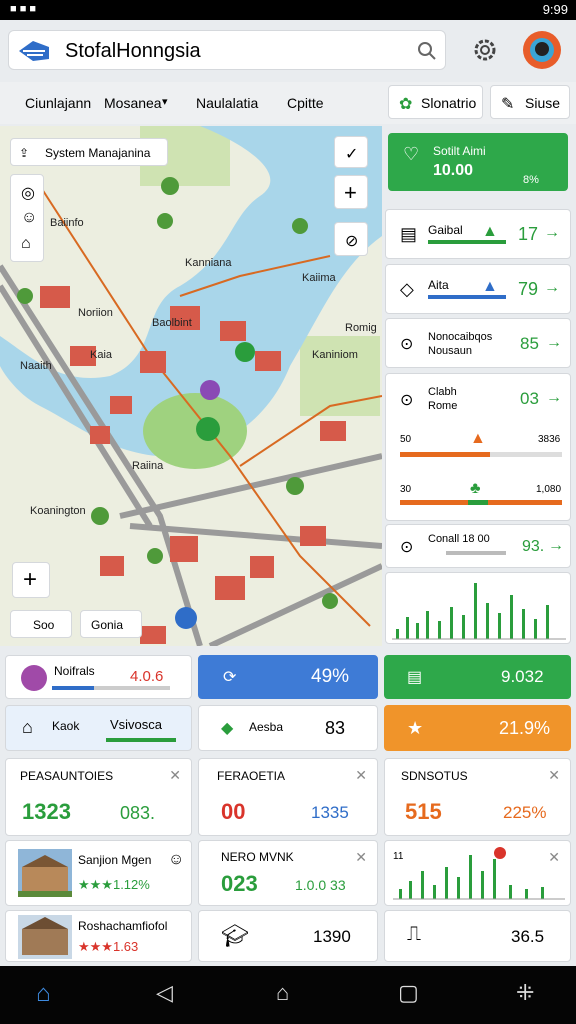 This screenshot has width=576, height=1024. I want to click on icon: ✿, so click(406, 104).